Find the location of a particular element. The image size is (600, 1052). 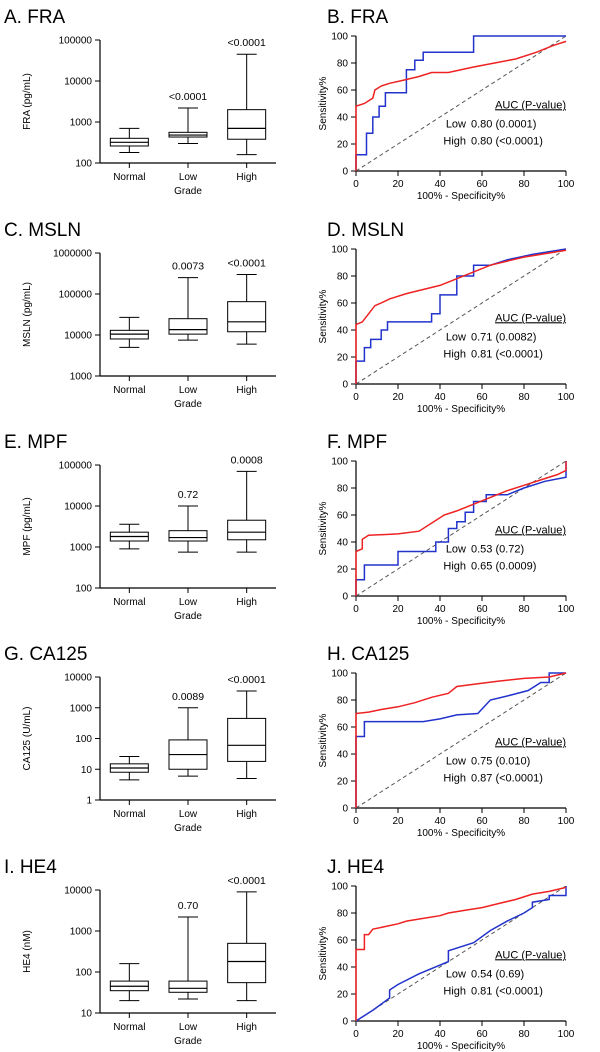

y-axis-label: Sensitivity% is located at coordinates (323, 953).